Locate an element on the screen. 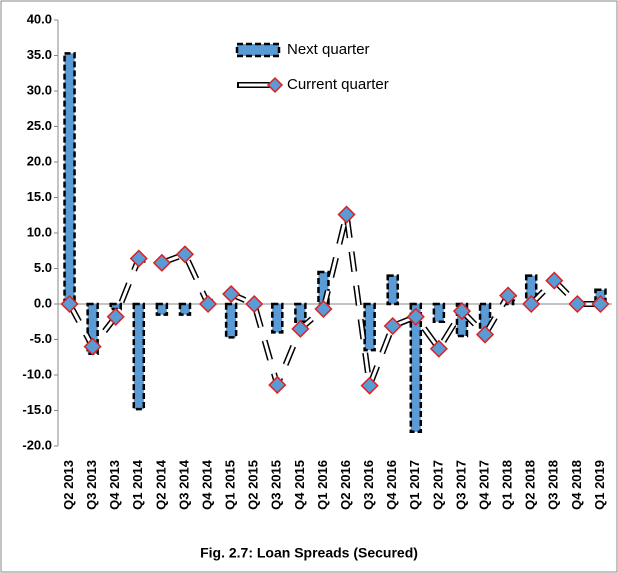 This screenshot has height=573, width=618. y-tick-label: 25.0 is located at coordinates (39, 125).